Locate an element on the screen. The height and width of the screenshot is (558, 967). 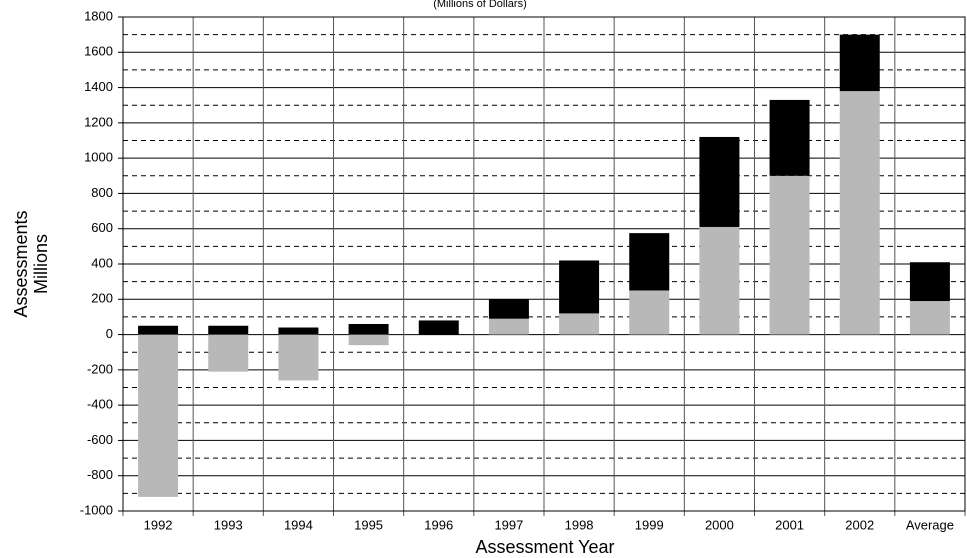
y-tick-label: 0 is located at coordinates (109, 333).